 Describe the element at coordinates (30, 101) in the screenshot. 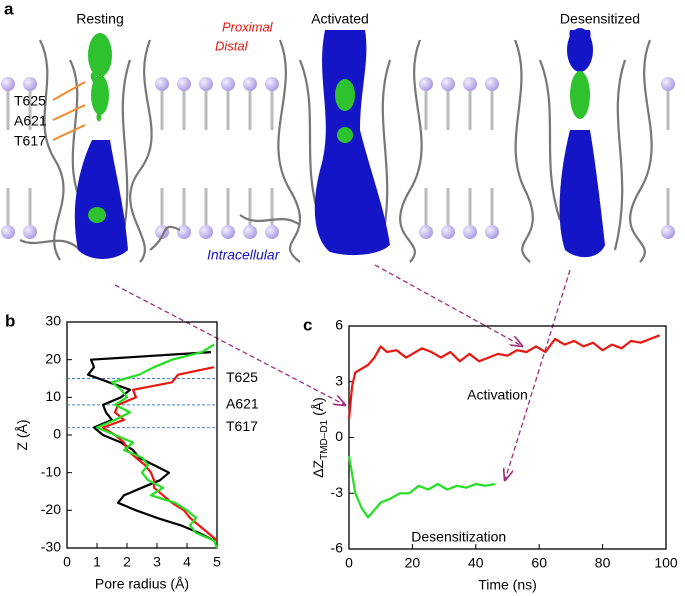

I see `residue-label: T625` at that location.